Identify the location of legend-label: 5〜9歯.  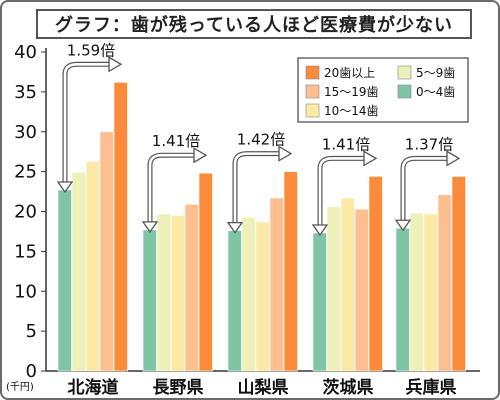
(435, 73).